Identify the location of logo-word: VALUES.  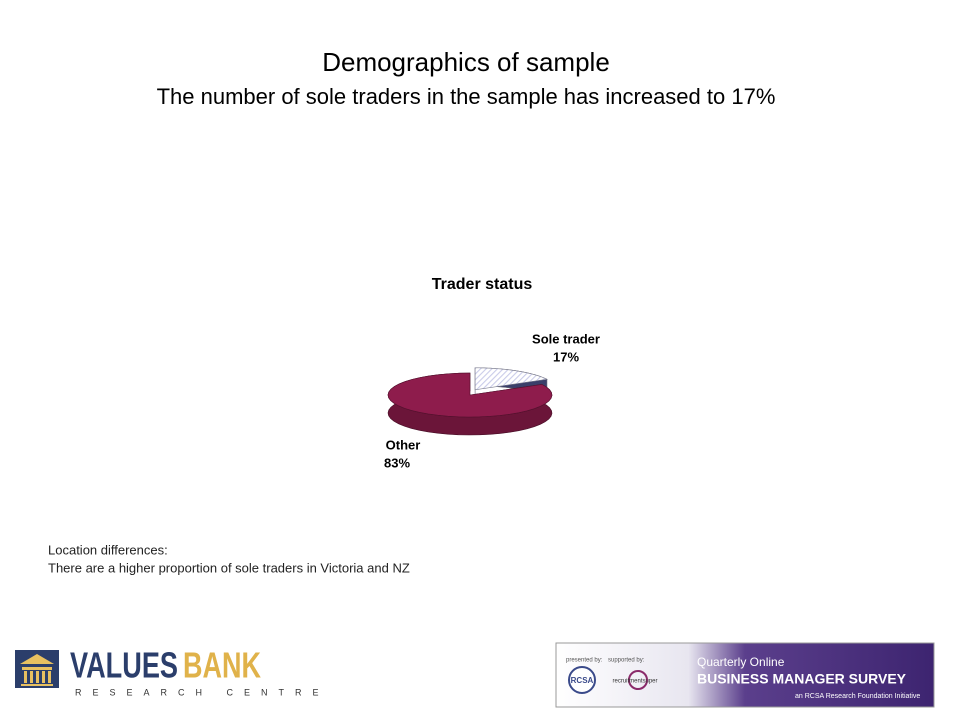
(124, 665).